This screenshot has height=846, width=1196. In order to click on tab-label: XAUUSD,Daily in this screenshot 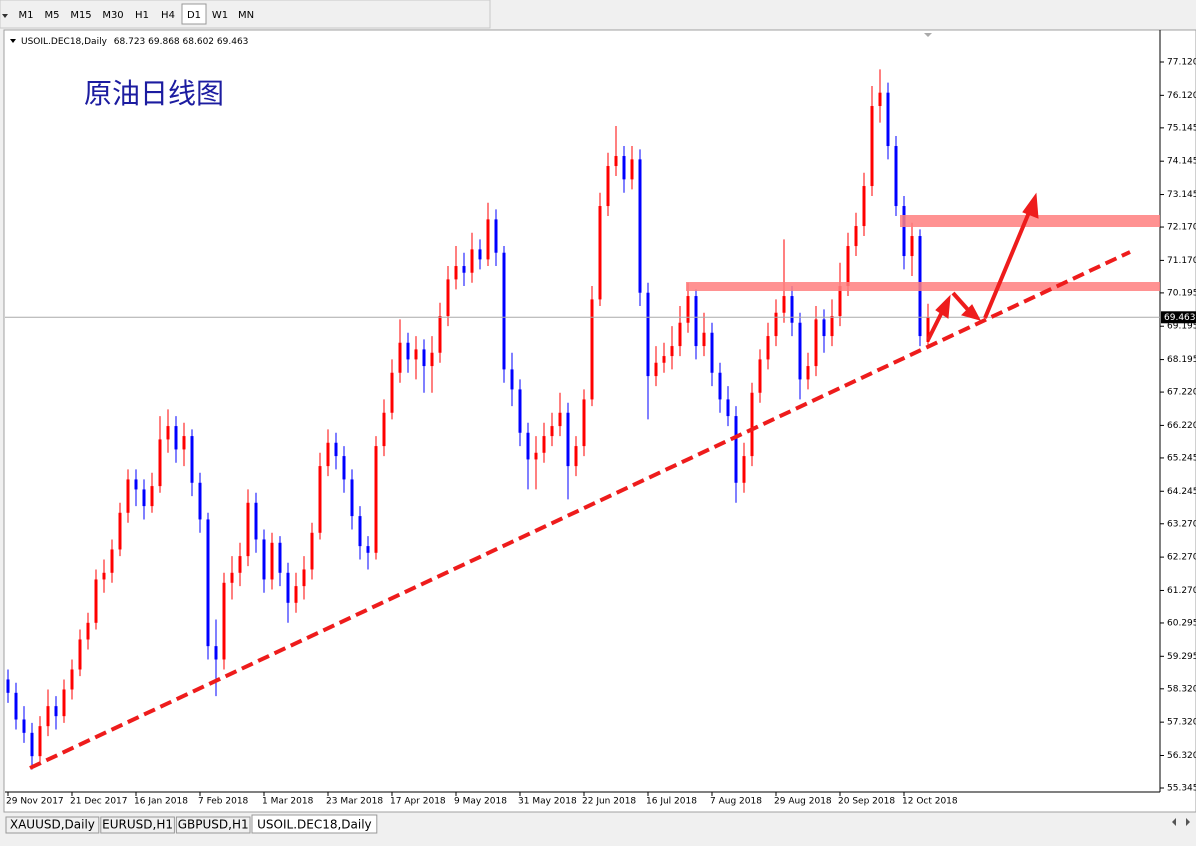, I will do `click(52, 825)`.